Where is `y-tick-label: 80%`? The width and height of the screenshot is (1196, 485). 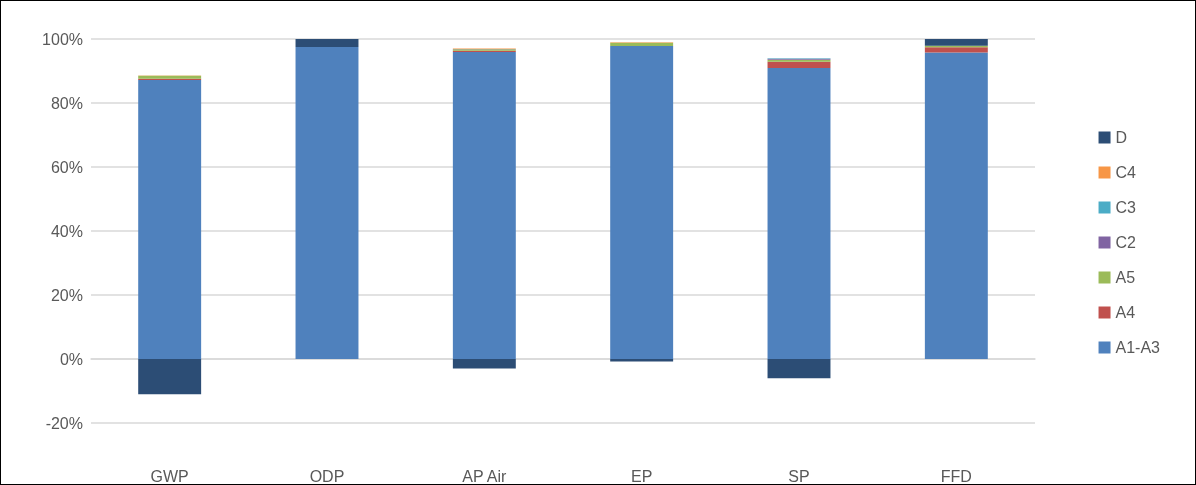 y-tick-label: 80% is located at coordinates (66, 103).